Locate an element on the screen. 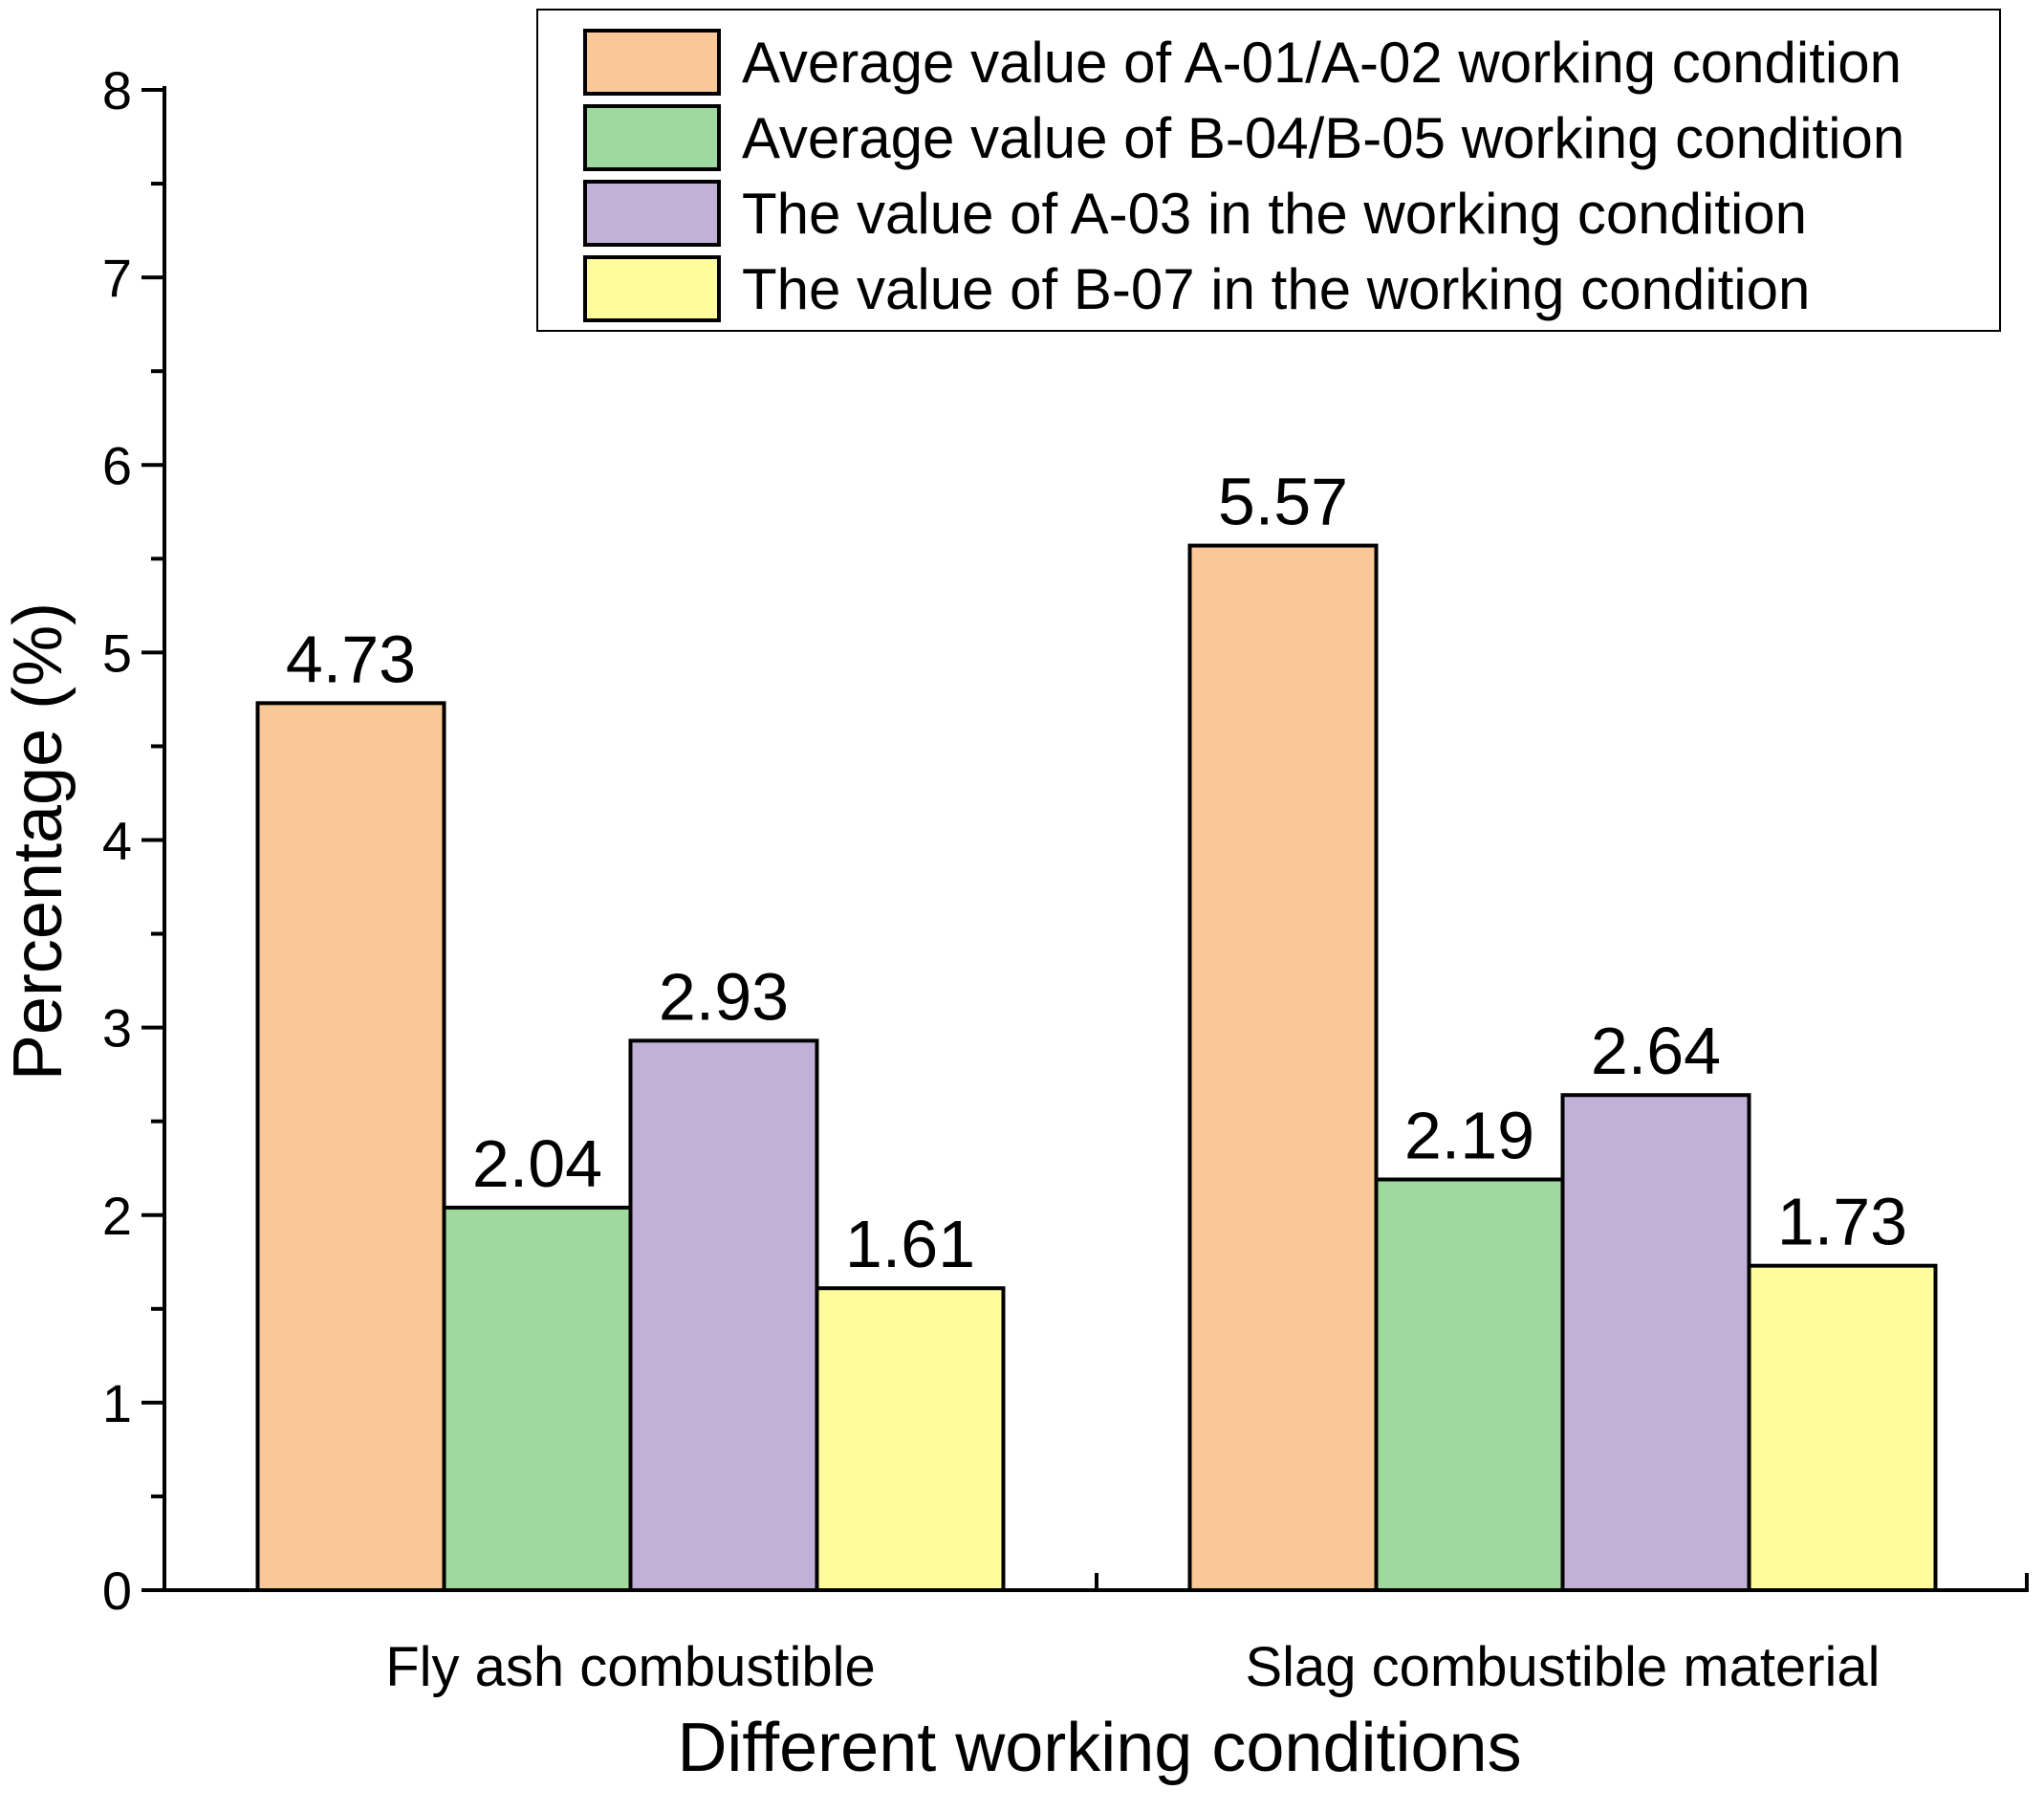 This screenshot has height=1812, width=2044. y-tick-label: 0 is located at coordinates (117, 1591).